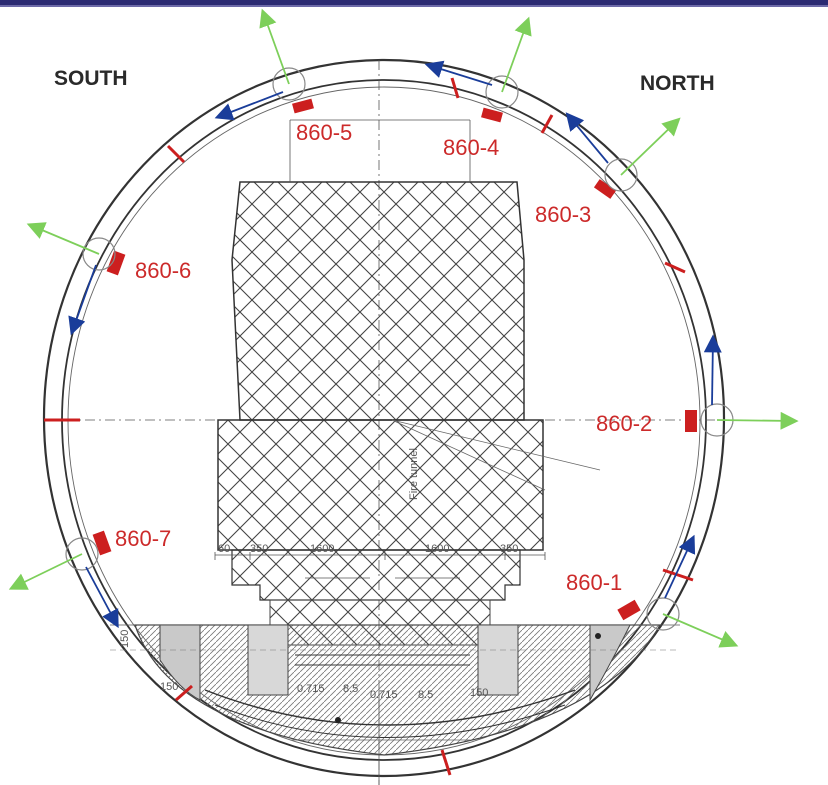 This screenshot has width=828, height=785. I want to click on sensor-label-860-4: 860-4, so click(471, 147).